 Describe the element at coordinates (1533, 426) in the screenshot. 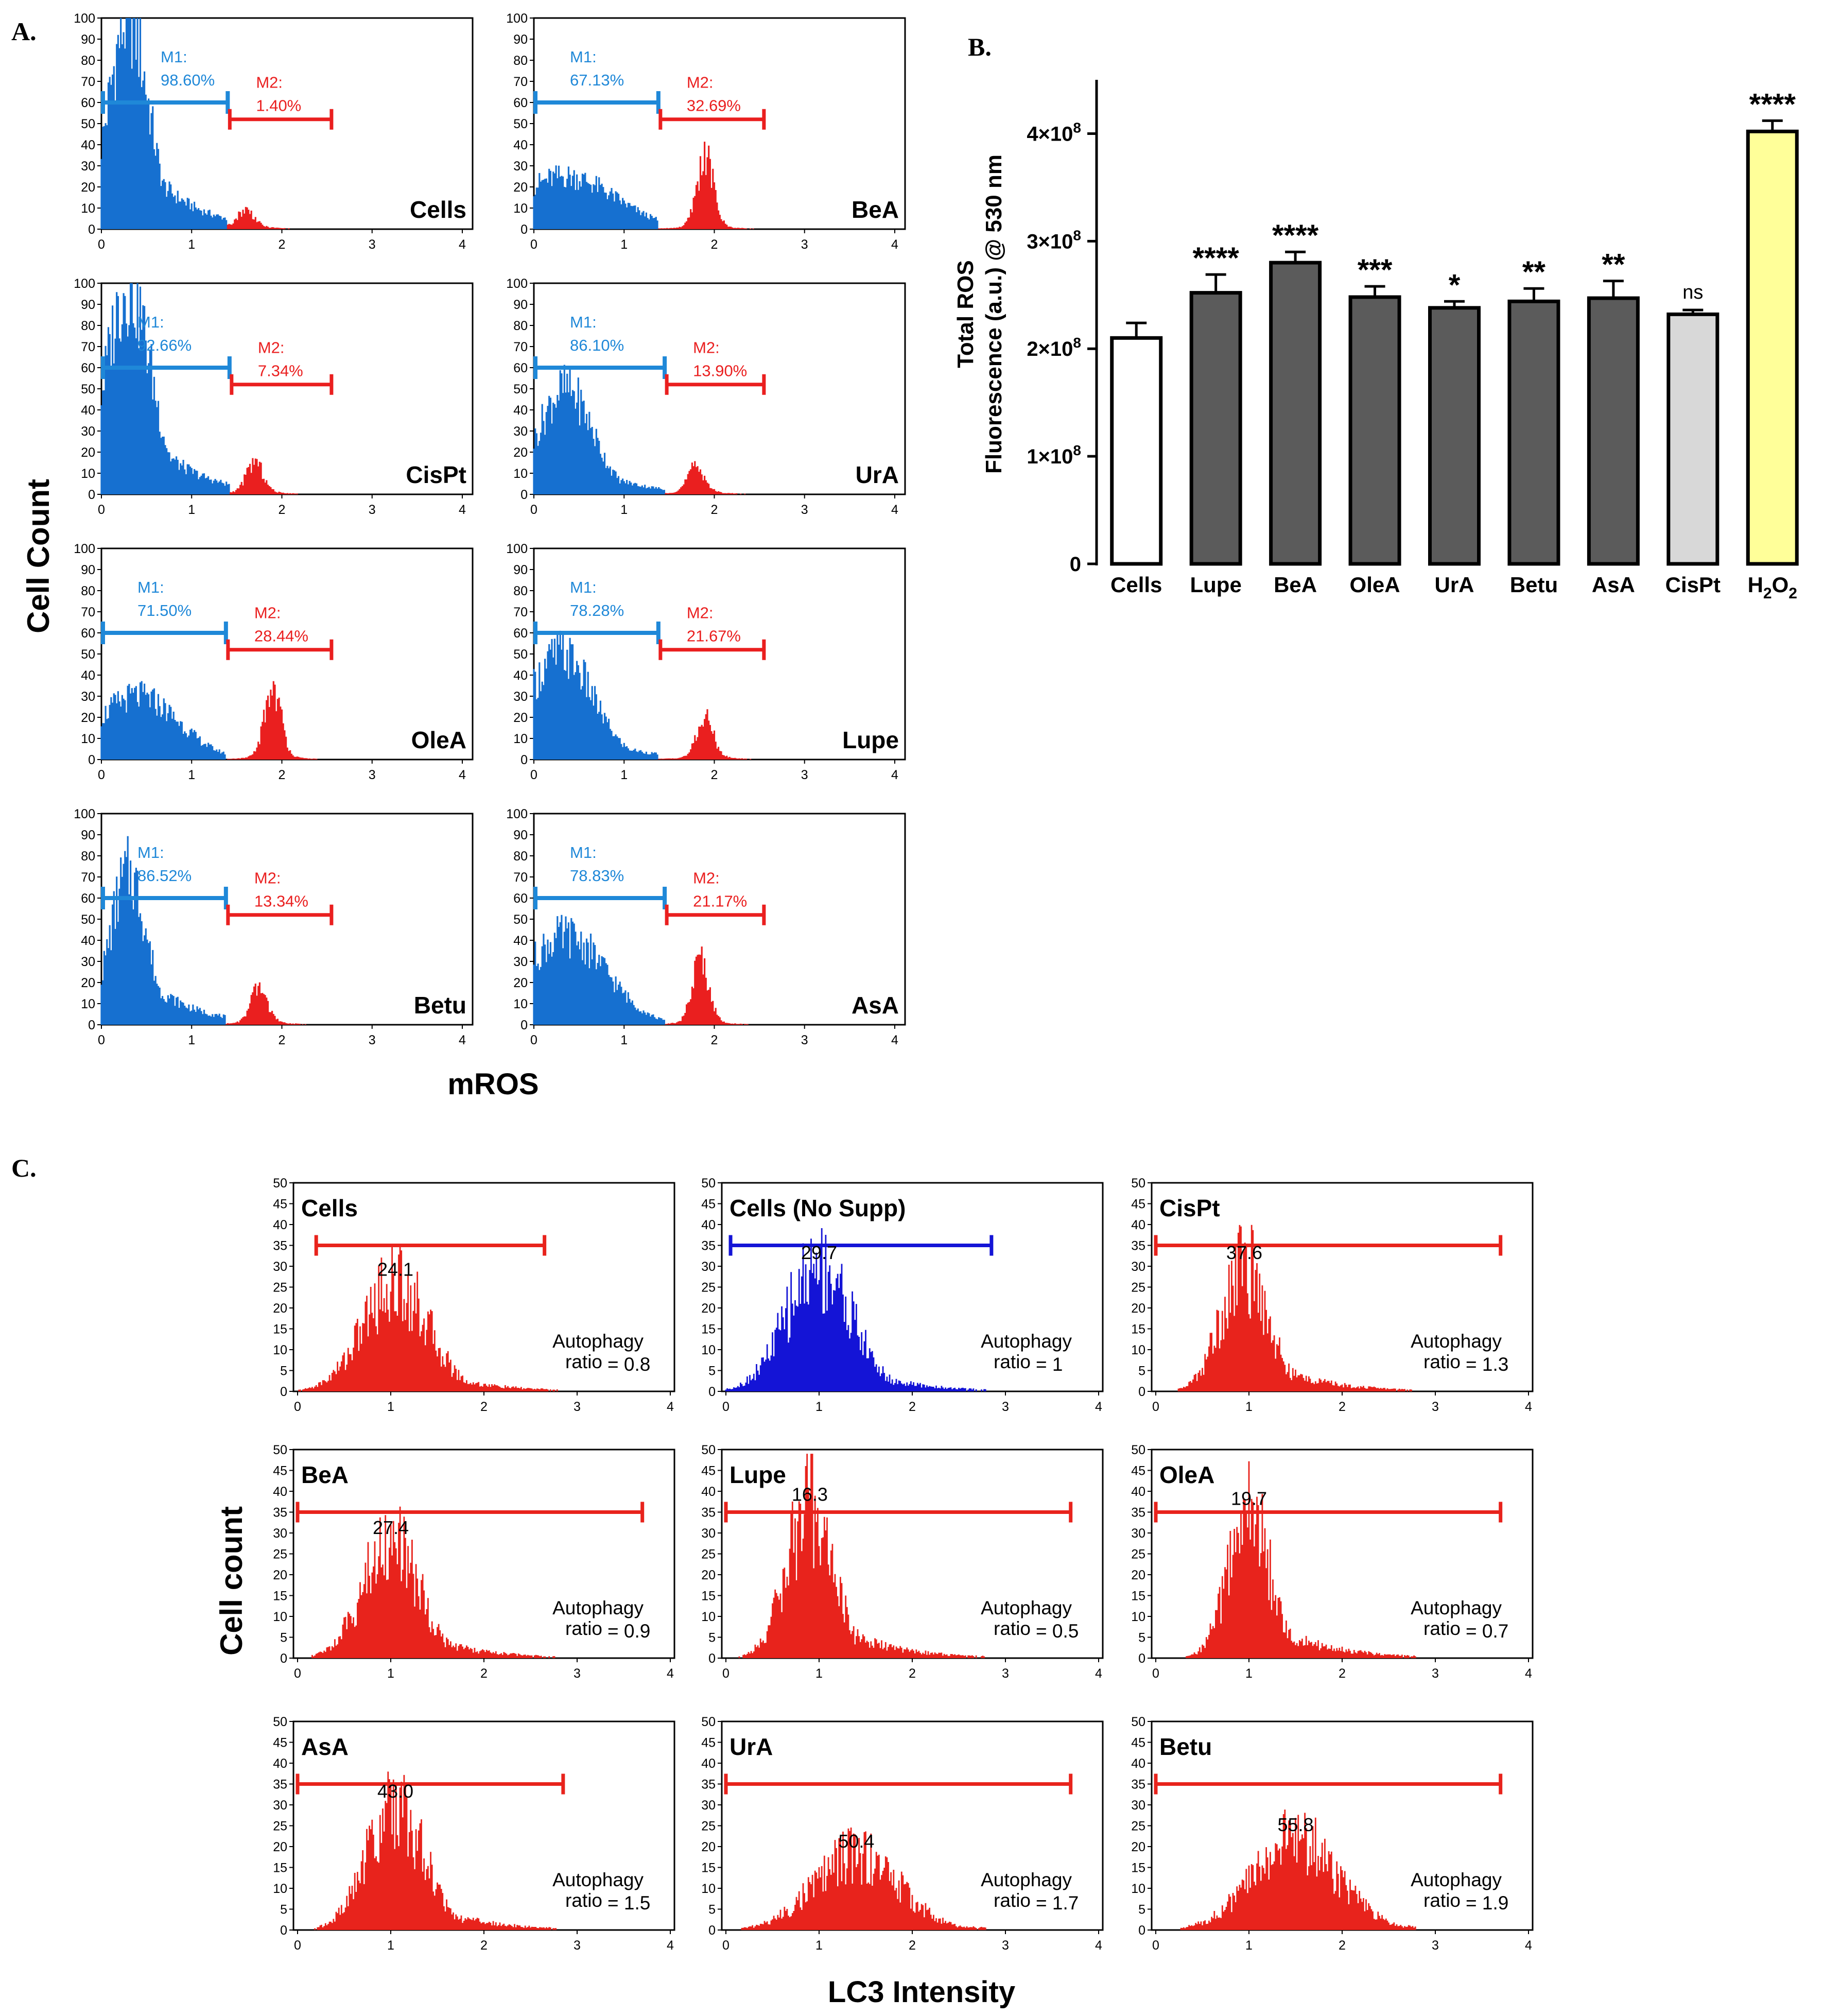

I see `bar-group-betu: ** Betu` at that location.